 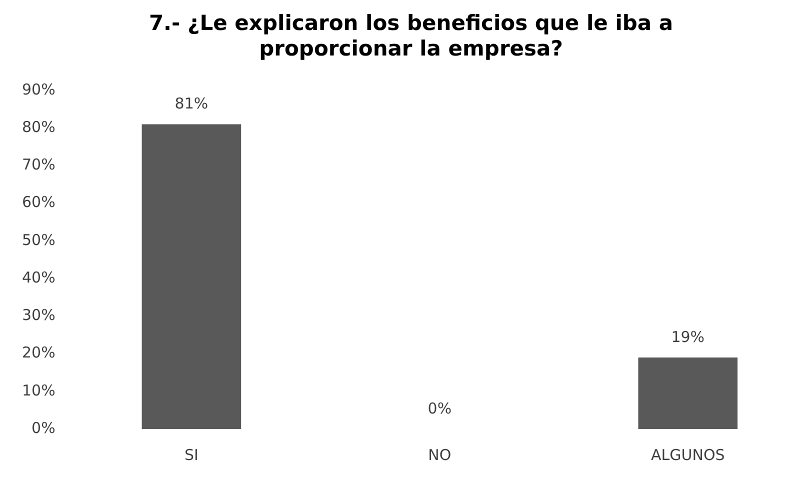 I want to click on data-label: 81%, so click(x=191, y=103).